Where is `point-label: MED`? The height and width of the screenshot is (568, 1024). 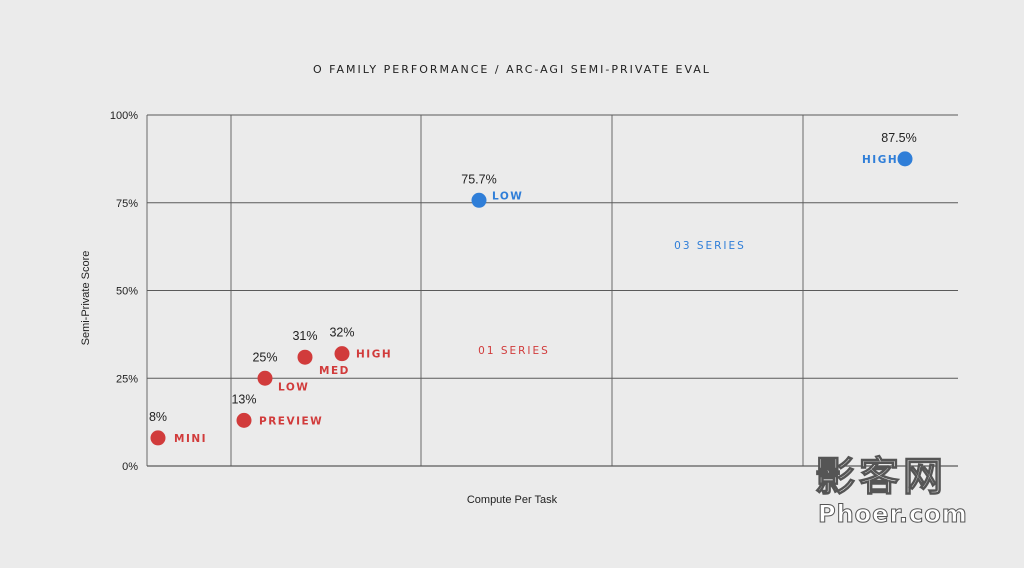
point-label: MED is located at coordinates (334, 371).